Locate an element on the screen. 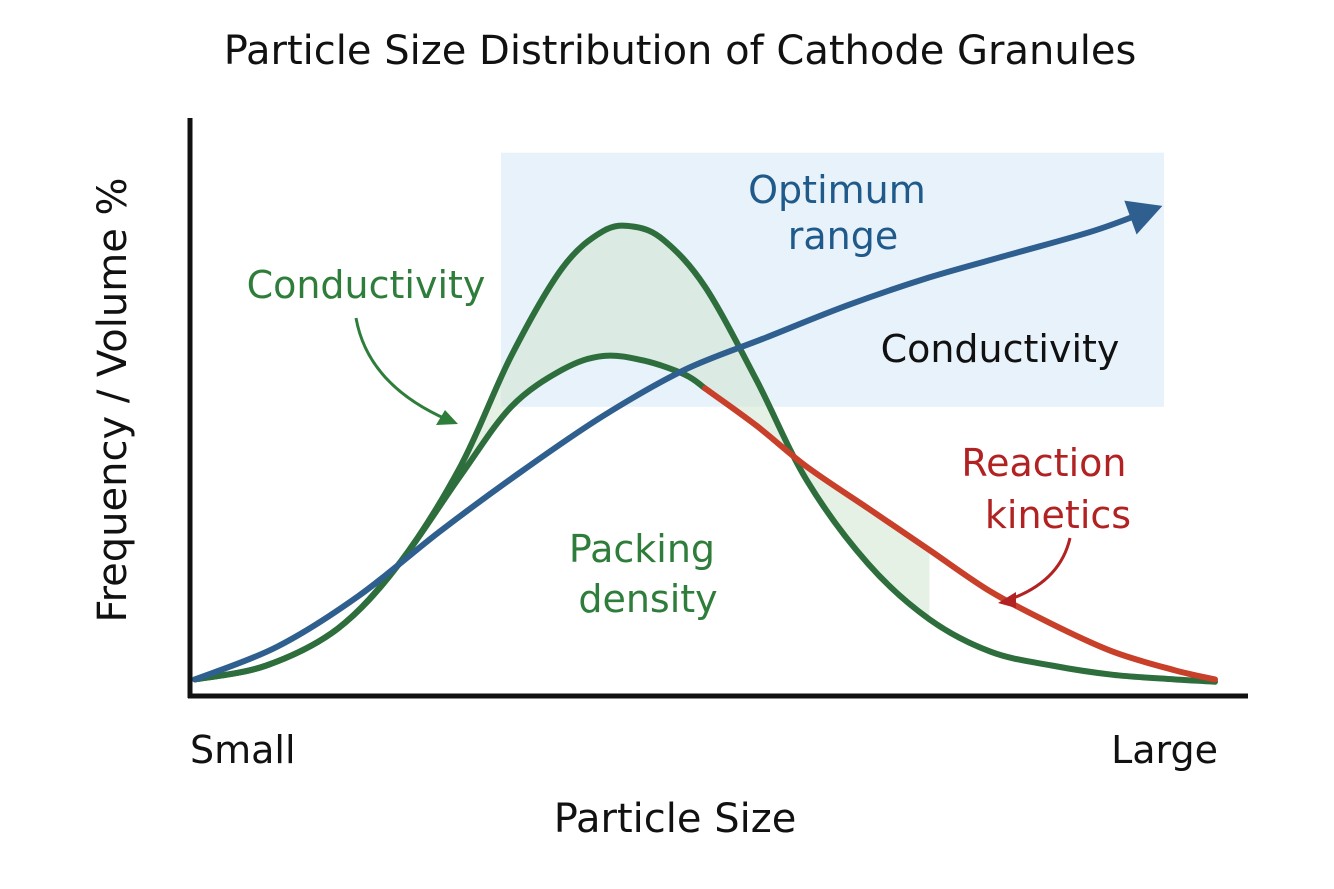 This screenshot has height=889, width=1334. optimum-range-label-line-1: Optimum is located at coordinates (837, 190).